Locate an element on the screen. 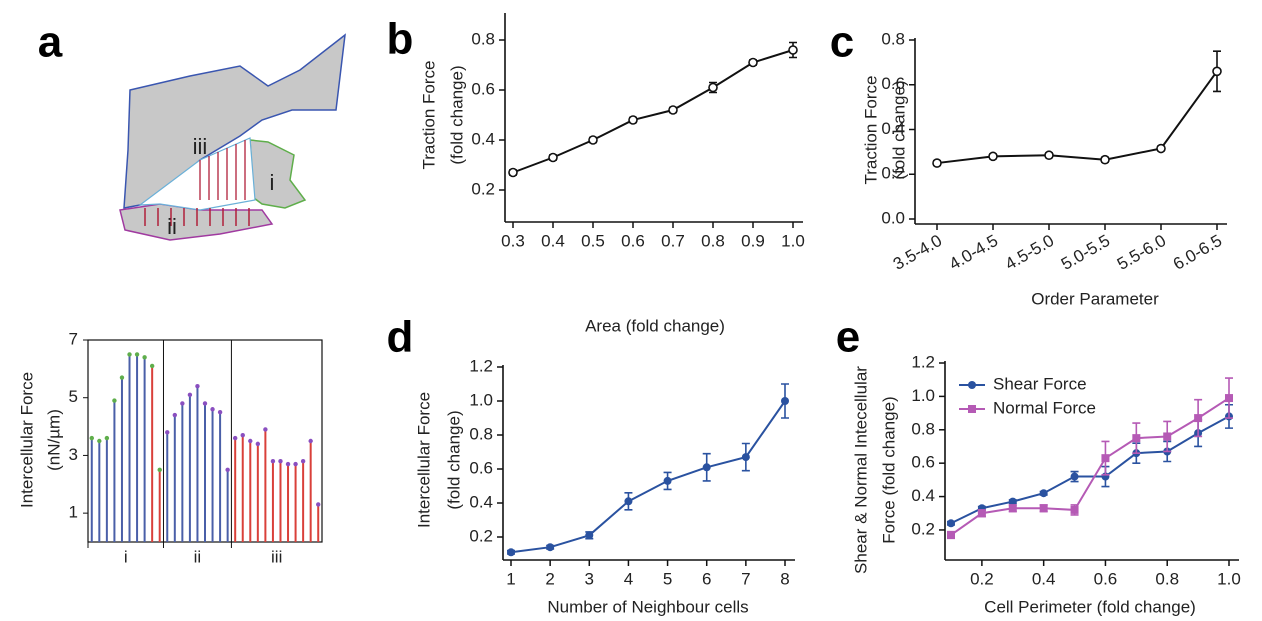 The height and width of the screenshot is (621, 1262). x-tick-label: ii is located at coordinates (198, 556).